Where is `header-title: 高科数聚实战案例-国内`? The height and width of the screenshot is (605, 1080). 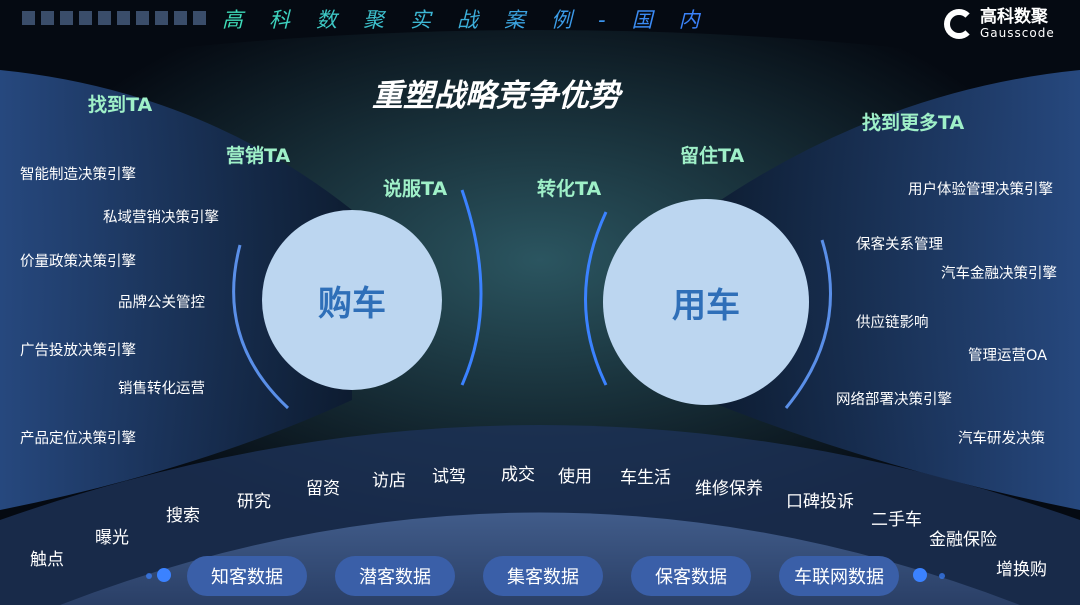 header-title: 高科数聚实战案例-国内 is located at coordinates (474, 19).